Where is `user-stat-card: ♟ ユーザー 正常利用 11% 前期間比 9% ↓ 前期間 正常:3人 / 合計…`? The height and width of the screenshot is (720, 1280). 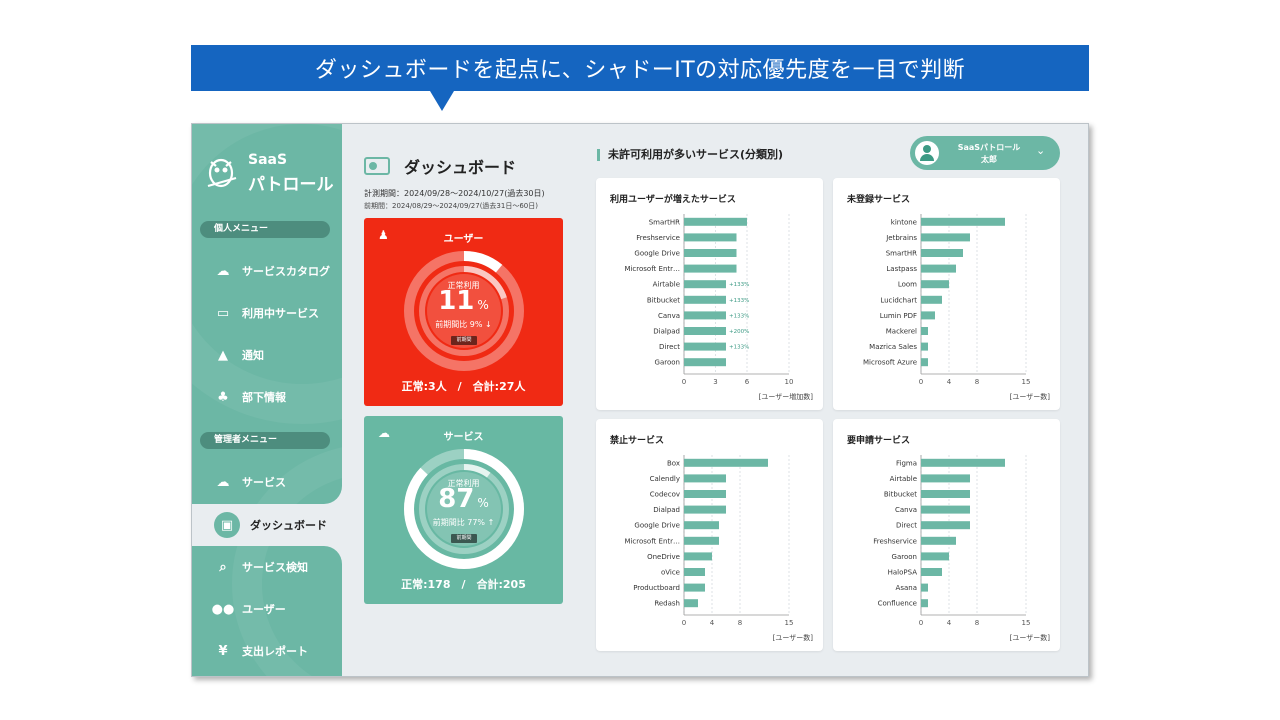 user-stat-card: ♟ ユーザー 正常利用 11% 前期間比 9% ↓ 前期間 正常:3人 / 合計… is located at coordinates (463, 312).